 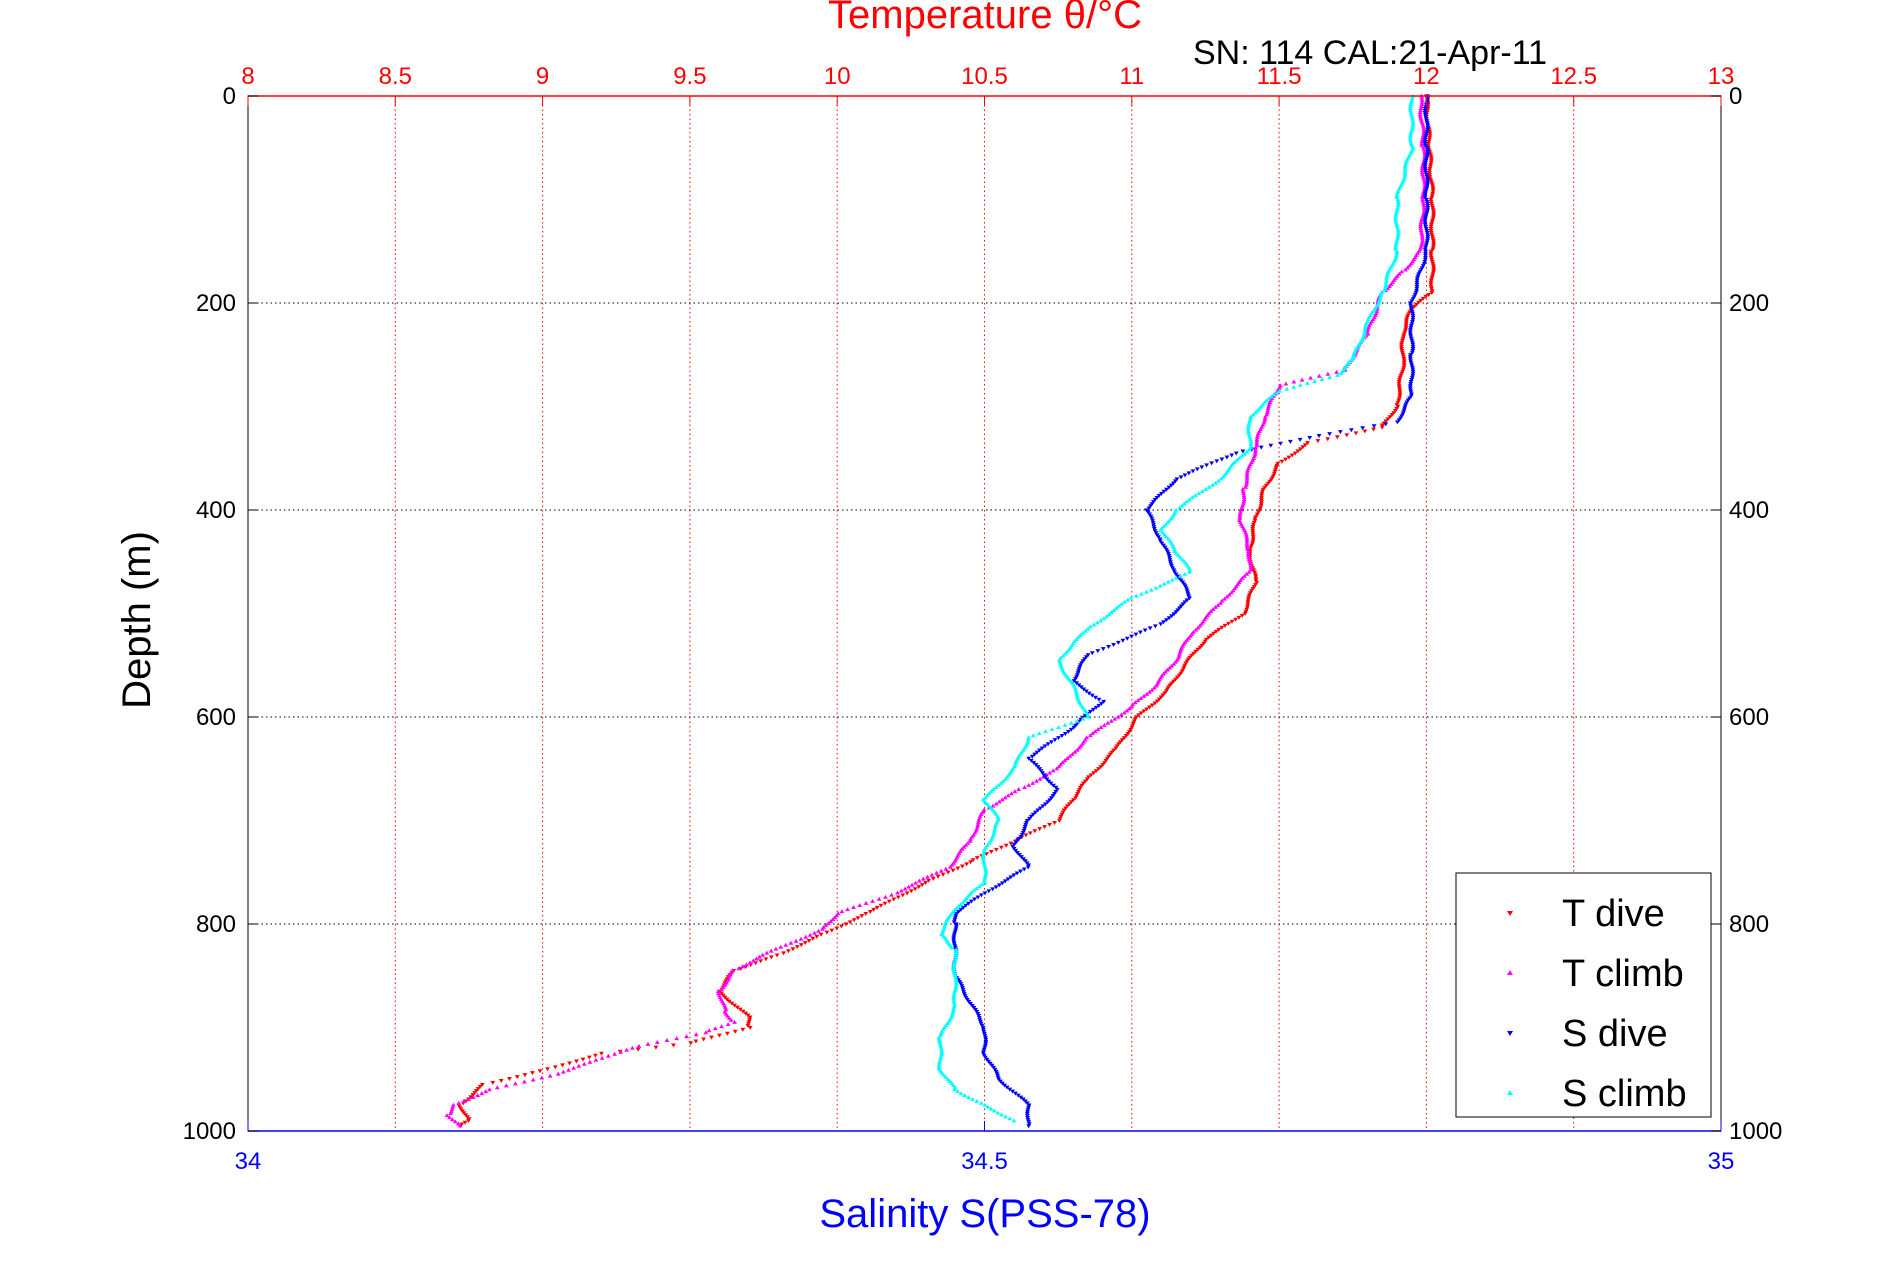 I want to click on legend-marker, so click(x=1510, y=913).